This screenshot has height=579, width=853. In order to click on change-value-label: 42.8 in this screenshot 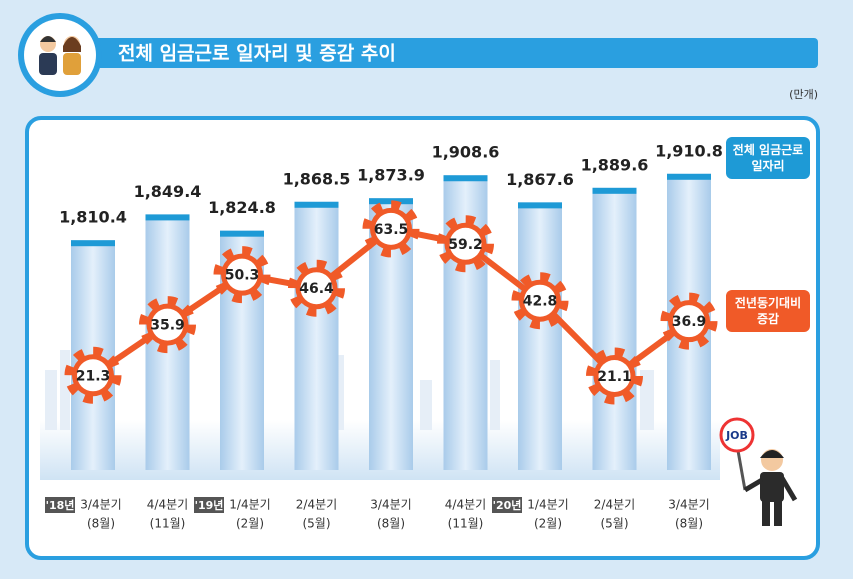, I will do `click(540, 302)`.